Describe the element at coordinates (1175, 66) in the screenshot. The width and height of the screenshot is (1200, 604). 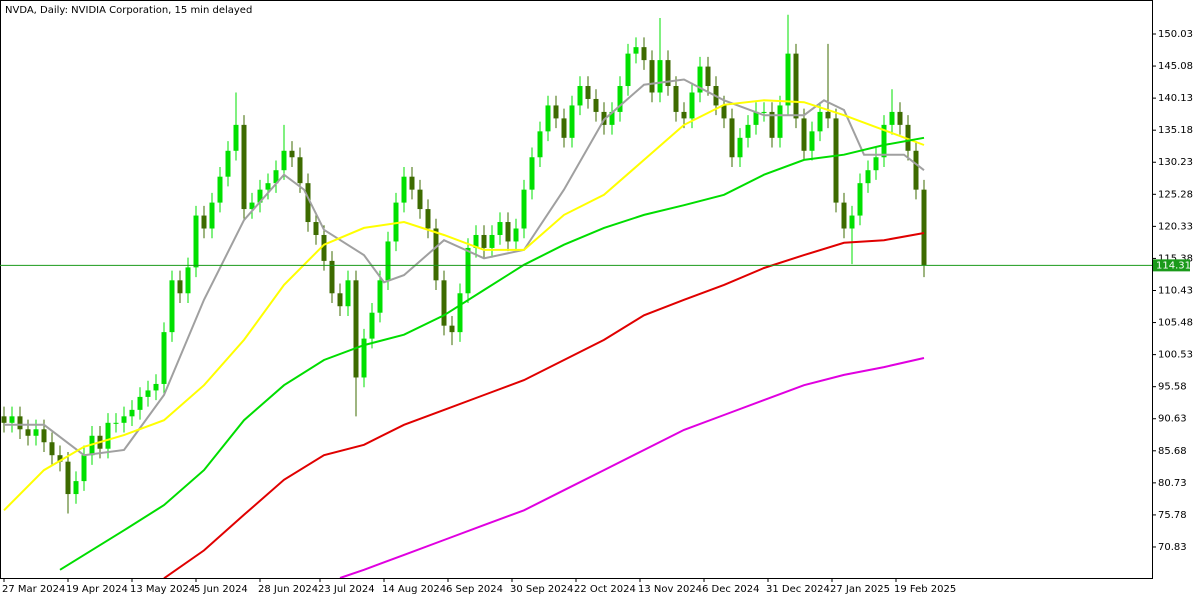
I see `y-tick-label: 145.08` at that location.